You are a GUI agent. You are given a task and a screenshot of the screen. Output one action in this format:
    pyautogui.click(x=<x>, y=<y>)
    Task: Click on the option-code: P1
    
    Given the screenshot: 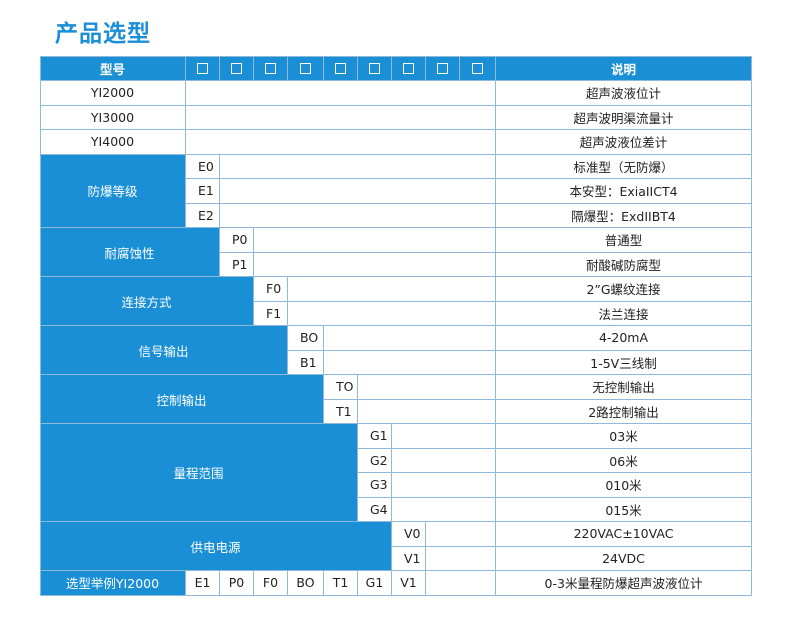 What is the action you would take?
    pyautogui.click(x=237, y=264)
    